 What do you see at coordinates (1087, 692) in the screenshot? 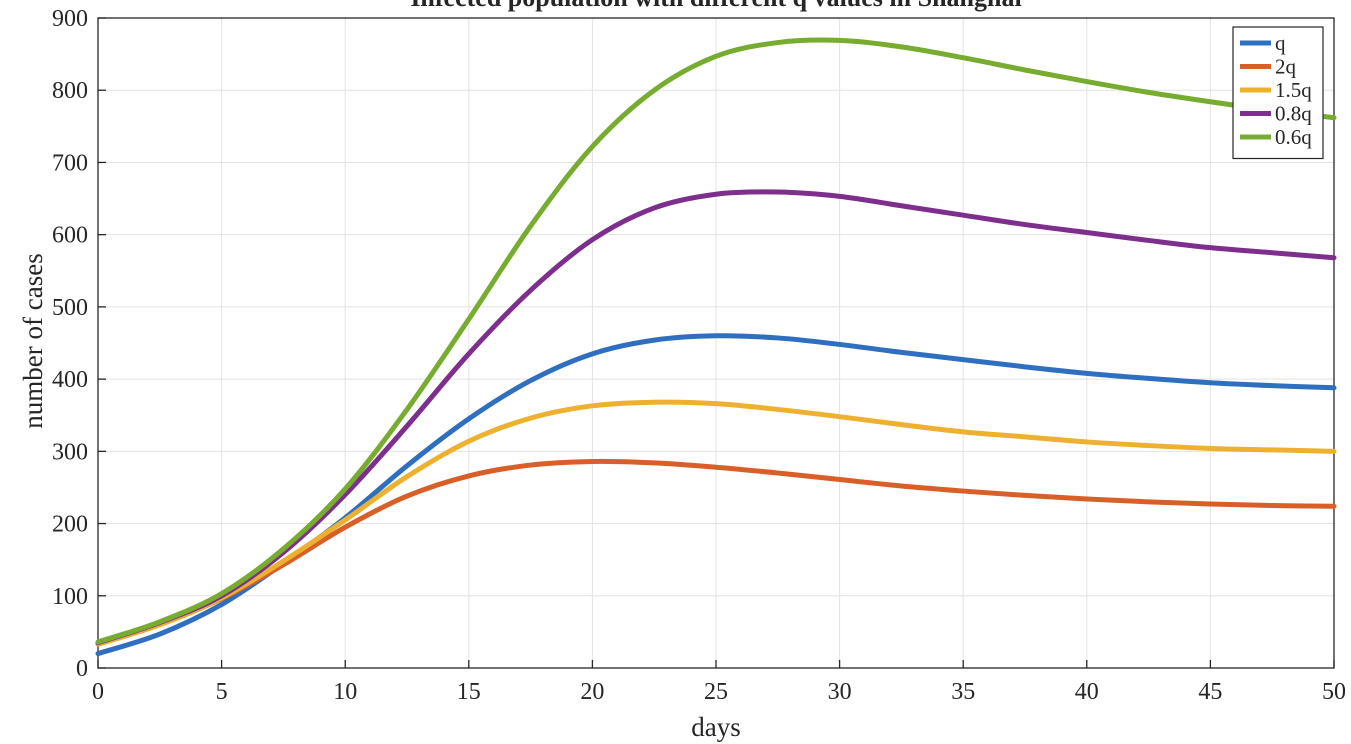
I see `x-tick-label: 40` at bounding box center [1087, 692].